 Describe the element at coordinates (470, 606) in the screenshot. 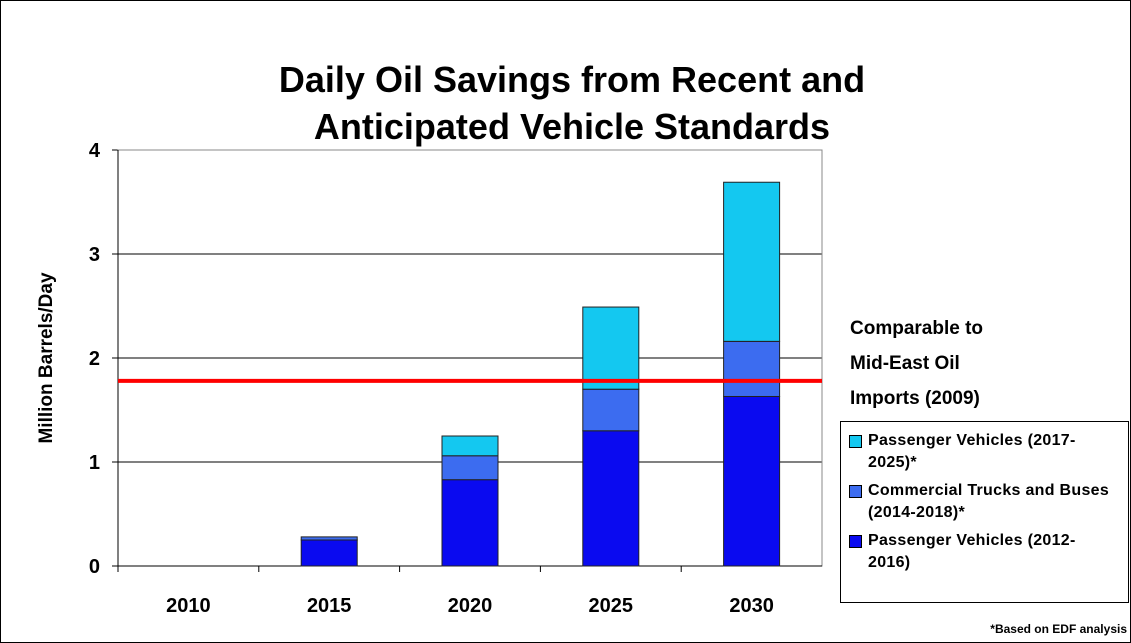

I see `x-tick-label: 2020` at that location.